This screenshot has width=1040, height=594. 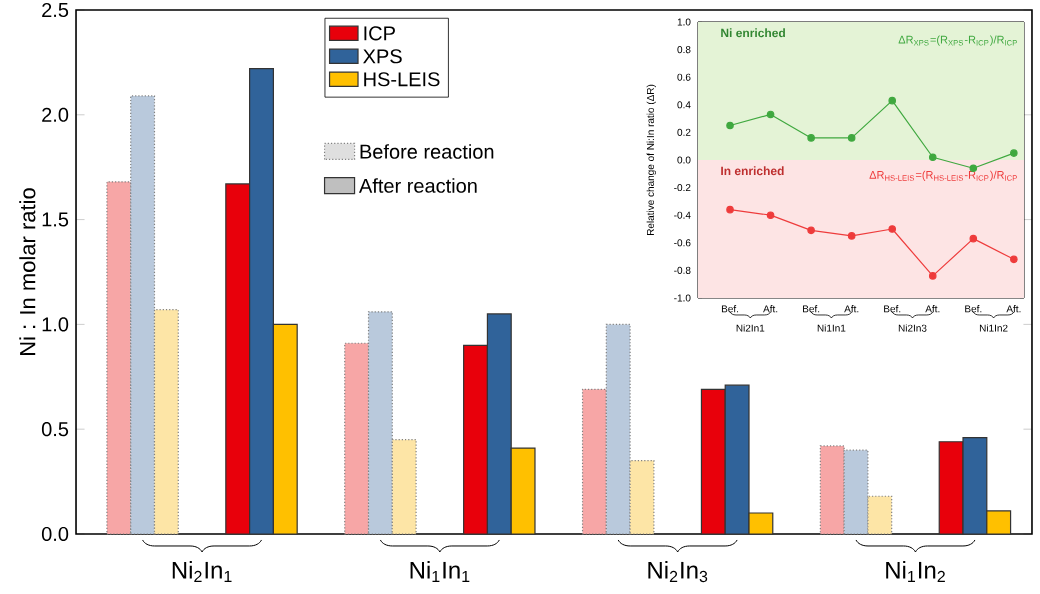 I want to click on x-tick-label: Ni$_{1}$In$_{1}$, so click(x=440, y=572).